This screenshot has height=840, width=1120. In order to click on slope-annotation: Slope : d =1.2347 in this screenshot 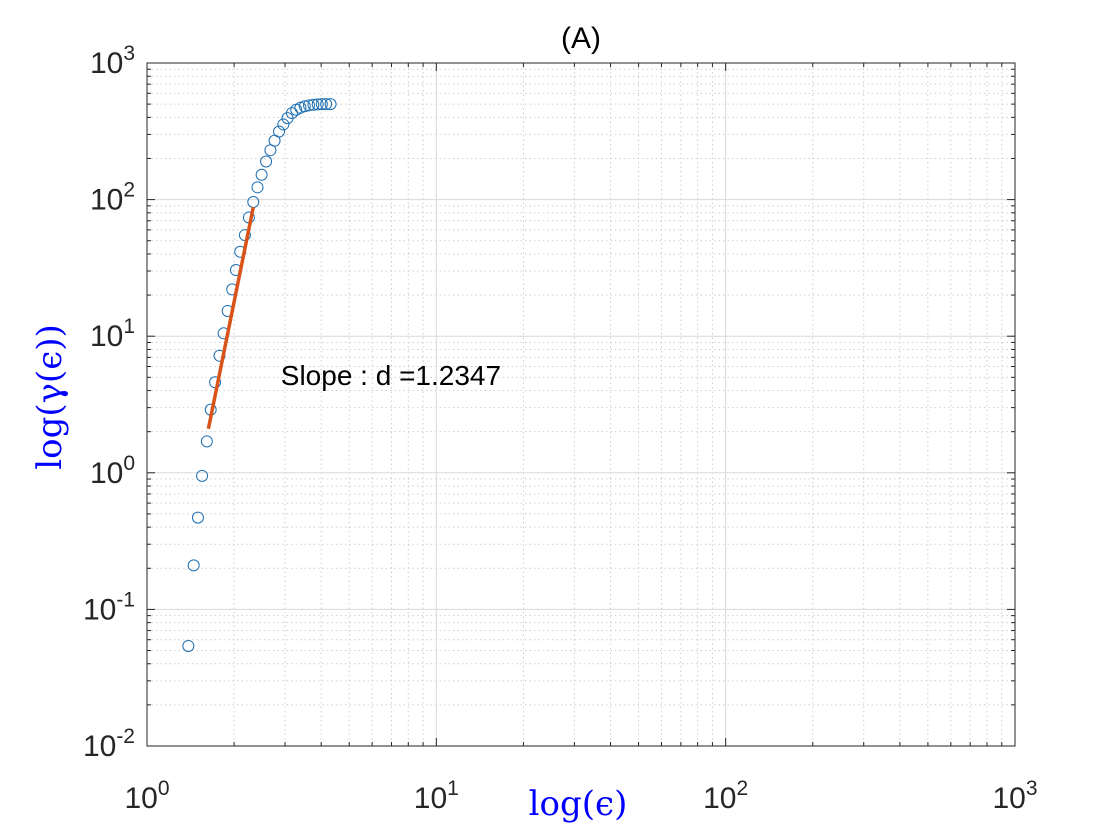, I will do `click(391, 375)`.